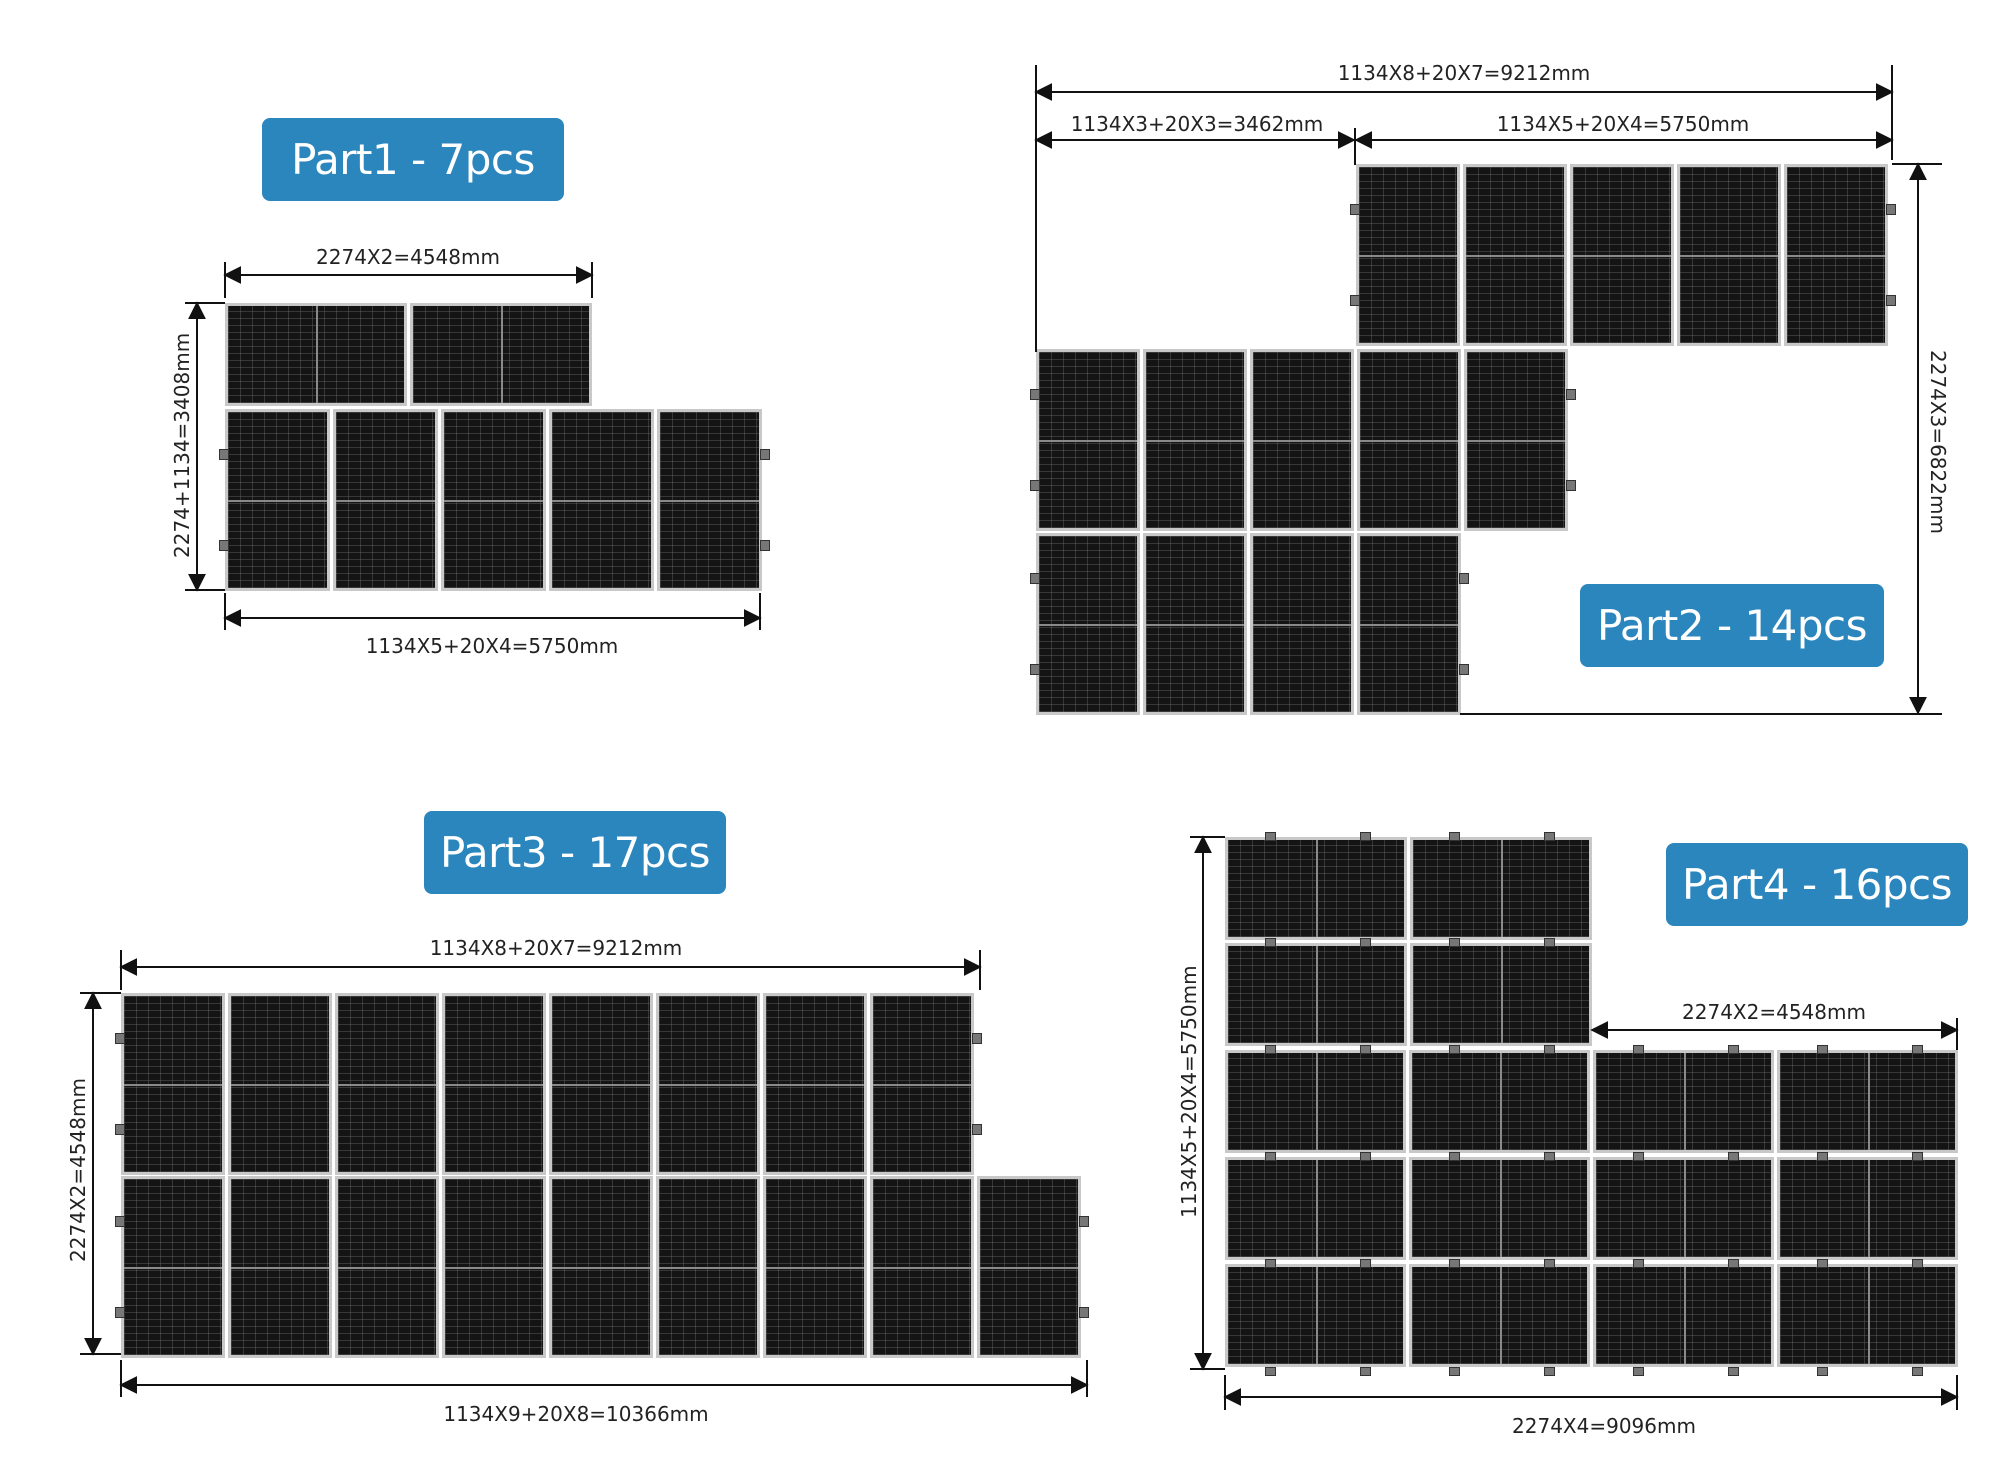 This screenshot has height=1460, width=2000. I want to click on part2-badge: Part2 - 14pcs, so click(1732, 625).